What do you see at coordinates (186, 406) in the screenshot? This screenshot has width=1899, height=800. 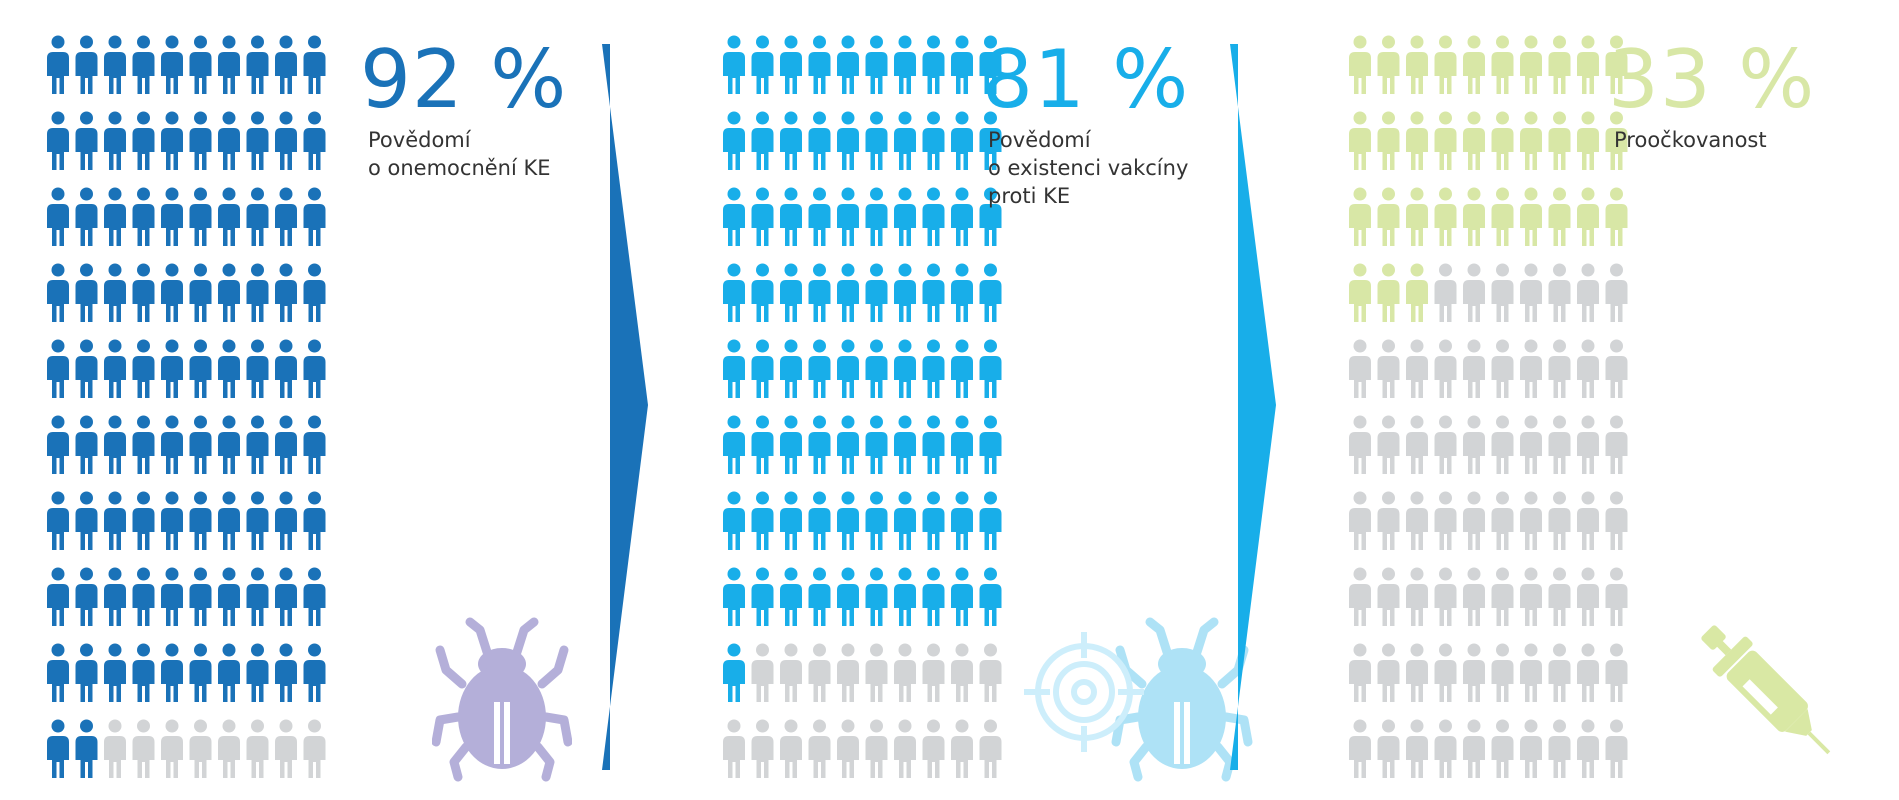 I see `pictogram-grid` at bounding box center [186, 406].